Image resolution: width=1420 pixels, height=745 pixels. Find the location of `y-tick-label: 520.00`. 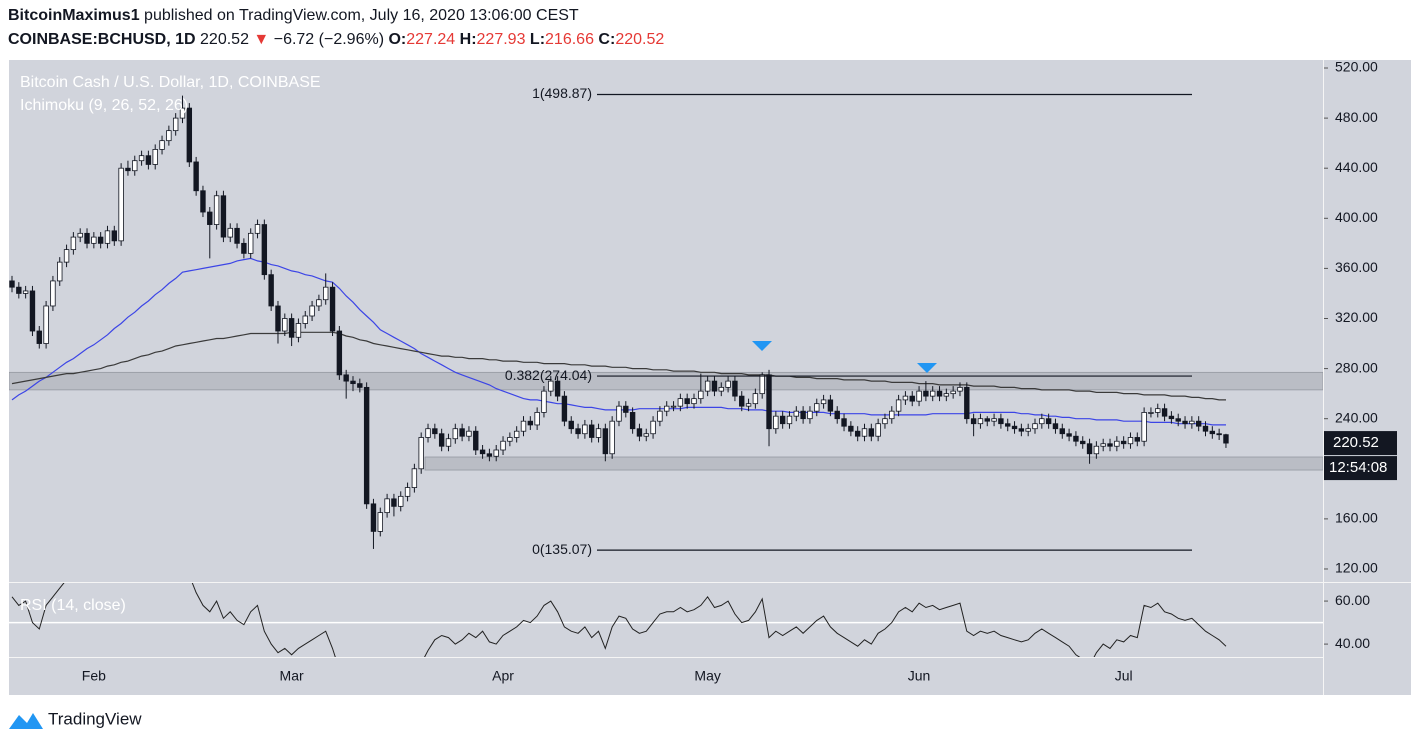

y-tick-label: 520.00 is located at coordinates (1356, 67).